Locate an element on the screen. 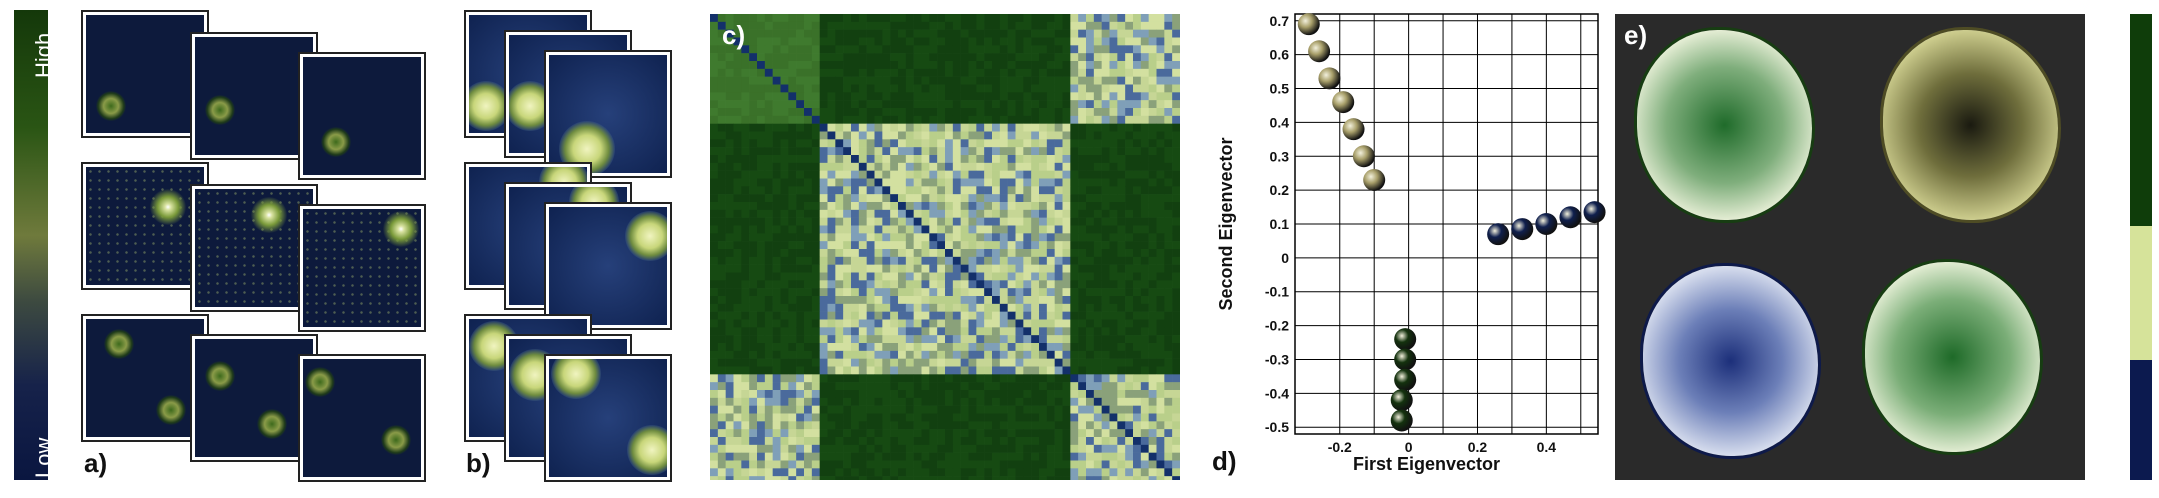 This screenshot has width=2159, height=498. panel-a-tile is located at coordinates (362, 418).